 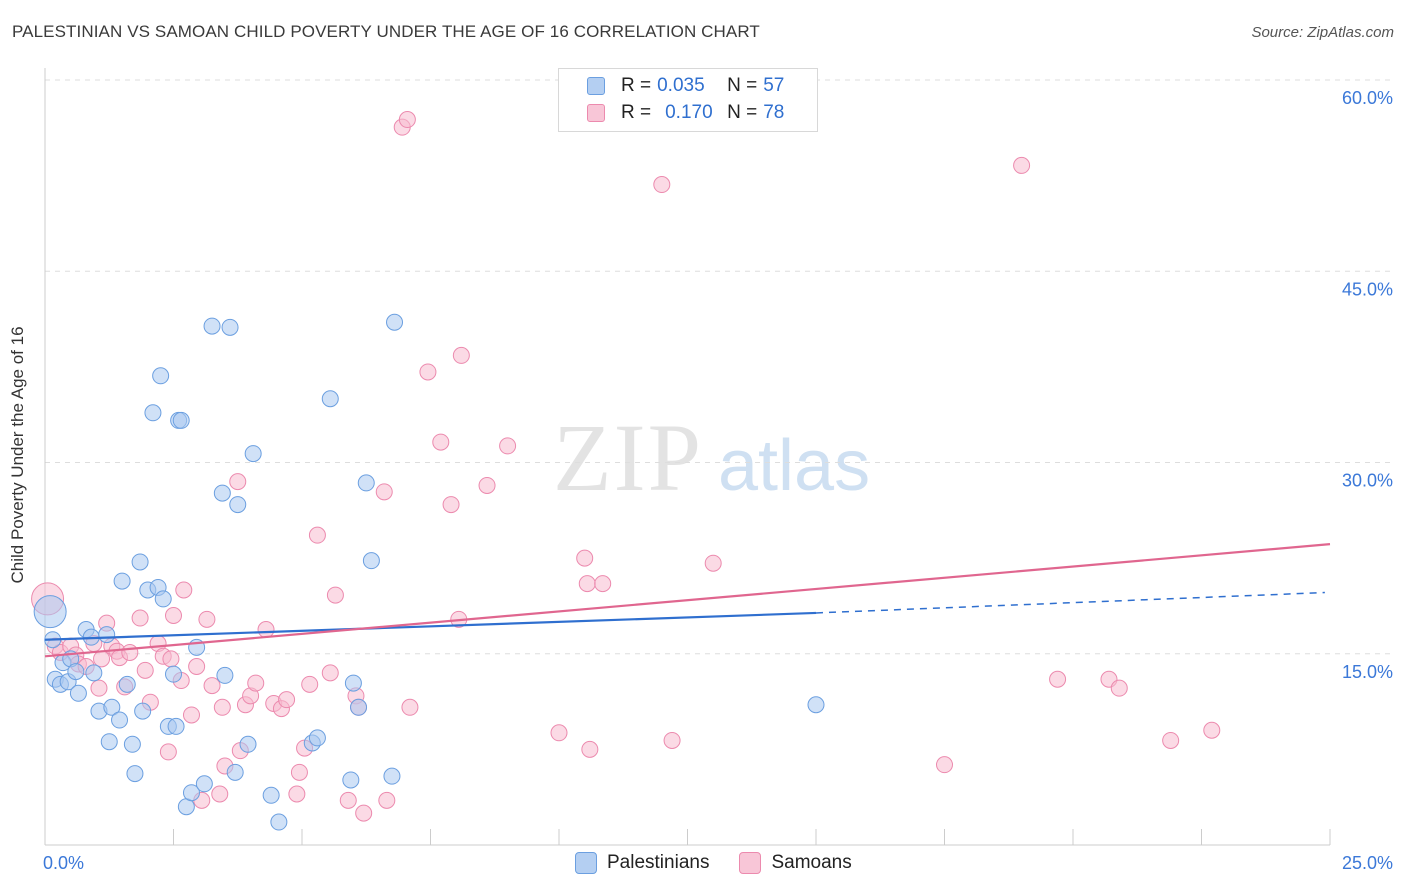 What do you see at coordinates (1070, 602) in the screenshot?
I see `palestinian-trend-extension` at bounding box center [1070, 602].